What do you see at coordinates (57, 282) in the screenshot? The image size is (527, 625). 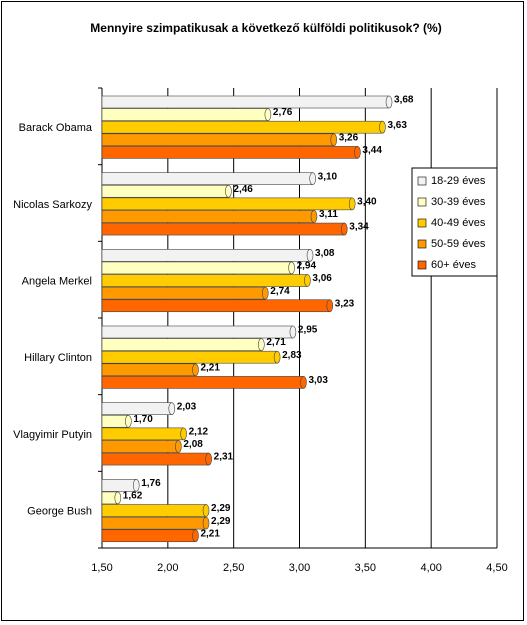 I see `y-tick-label: Angela Merkel` at bounding box center [57, 282].